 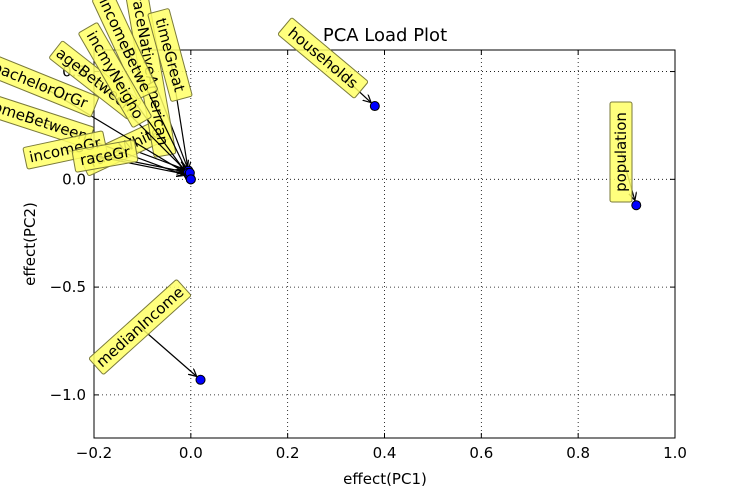 What do you see at coordinates (578, 453) in the screenshot?
I see `x-tick-label: 0.8` at bounding box center [578, 453].